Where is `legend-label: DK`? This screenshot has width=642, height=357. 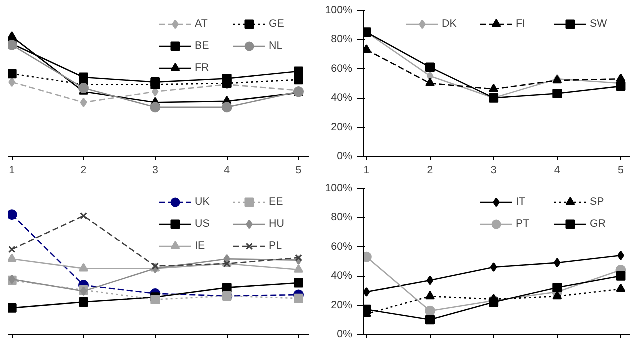 legend-label: DK is located at coordinates (450, 24).